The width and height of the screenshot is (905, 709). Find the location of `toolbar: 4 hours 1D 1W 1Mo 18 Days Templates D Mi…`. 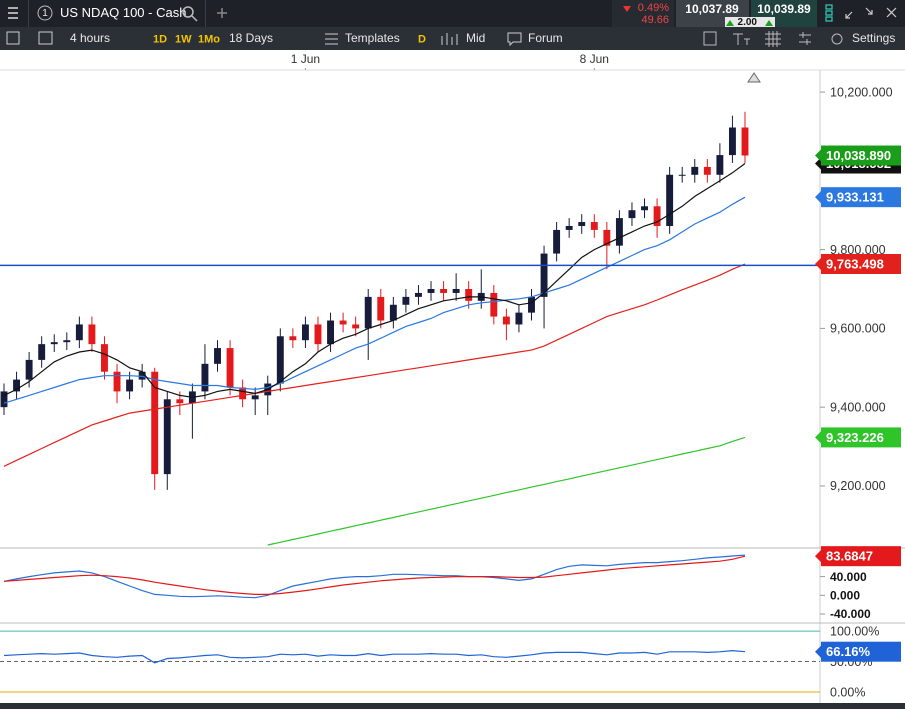

toolbar: 4 hours 1D 1W 1Mo 18 Days Templates D Mi… is located at coordinates (452, 38).